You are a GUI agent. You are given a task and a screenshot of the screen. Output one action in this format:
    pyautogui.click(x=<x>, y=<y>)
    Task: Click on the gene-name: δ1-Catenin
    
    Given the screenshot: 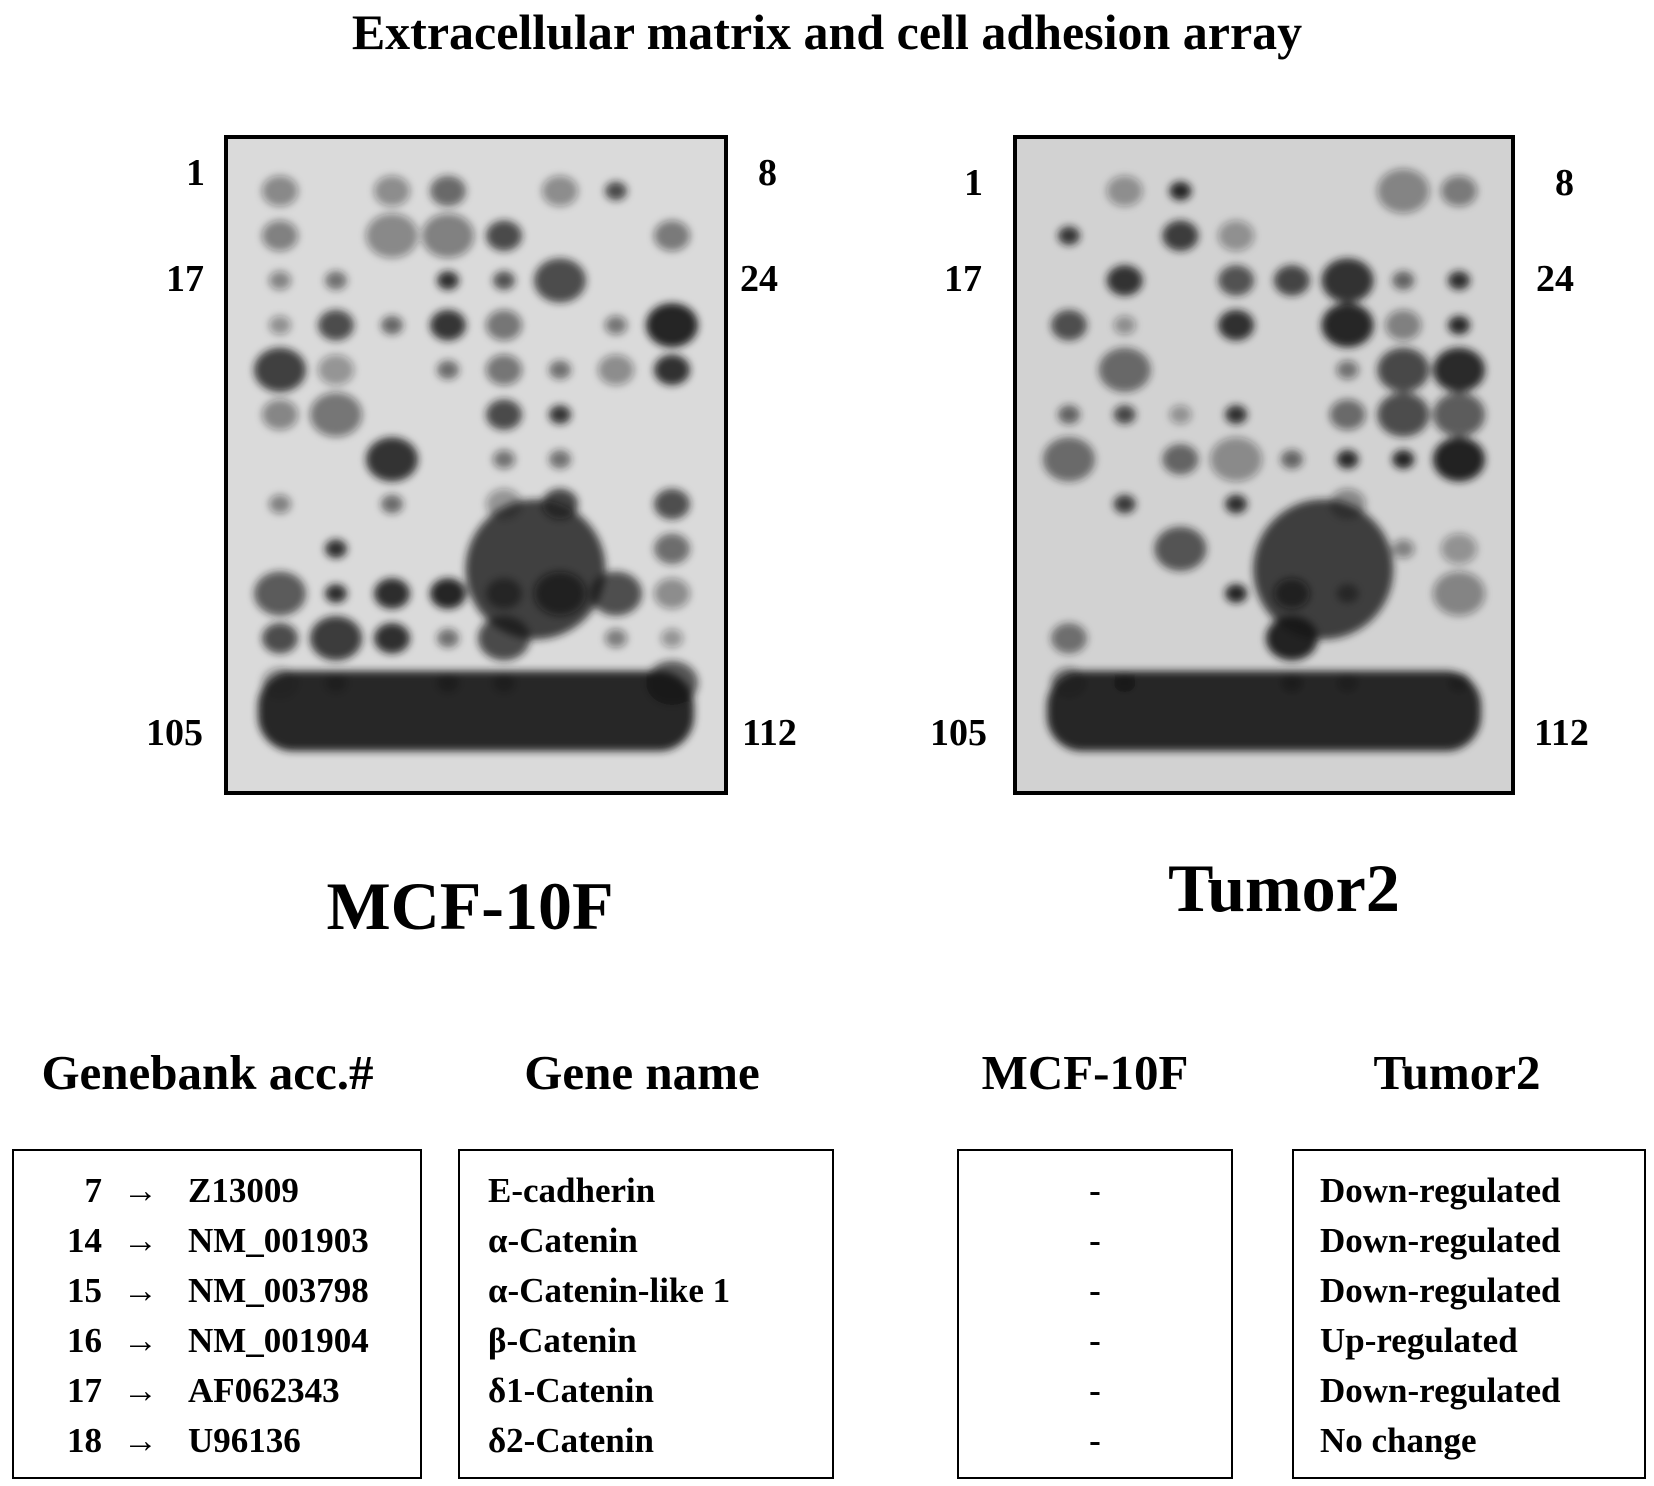 What is the action you would take?
    pyautogui.click(x=571, y=1390)
    